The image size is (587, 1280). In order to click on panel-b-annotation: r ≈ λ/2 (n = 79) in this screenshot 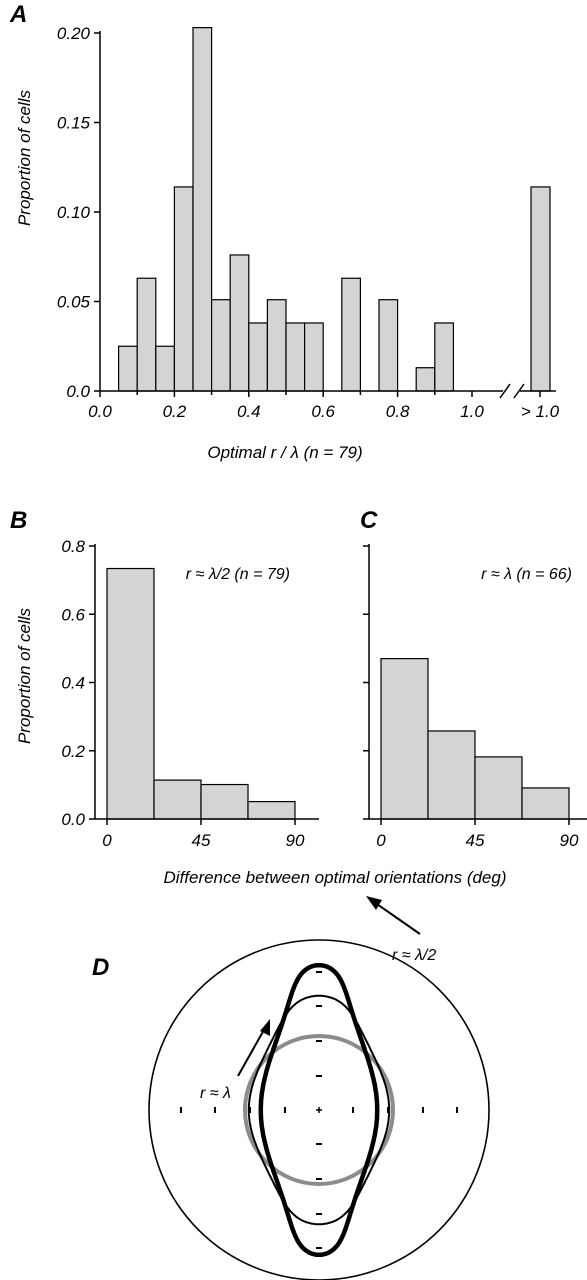, I will do `click(238, 574)`.